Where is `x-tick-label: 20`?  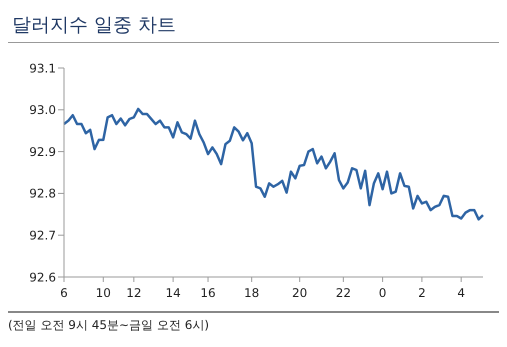
x-tick-label: 20 is located at coordinates (300, 293).